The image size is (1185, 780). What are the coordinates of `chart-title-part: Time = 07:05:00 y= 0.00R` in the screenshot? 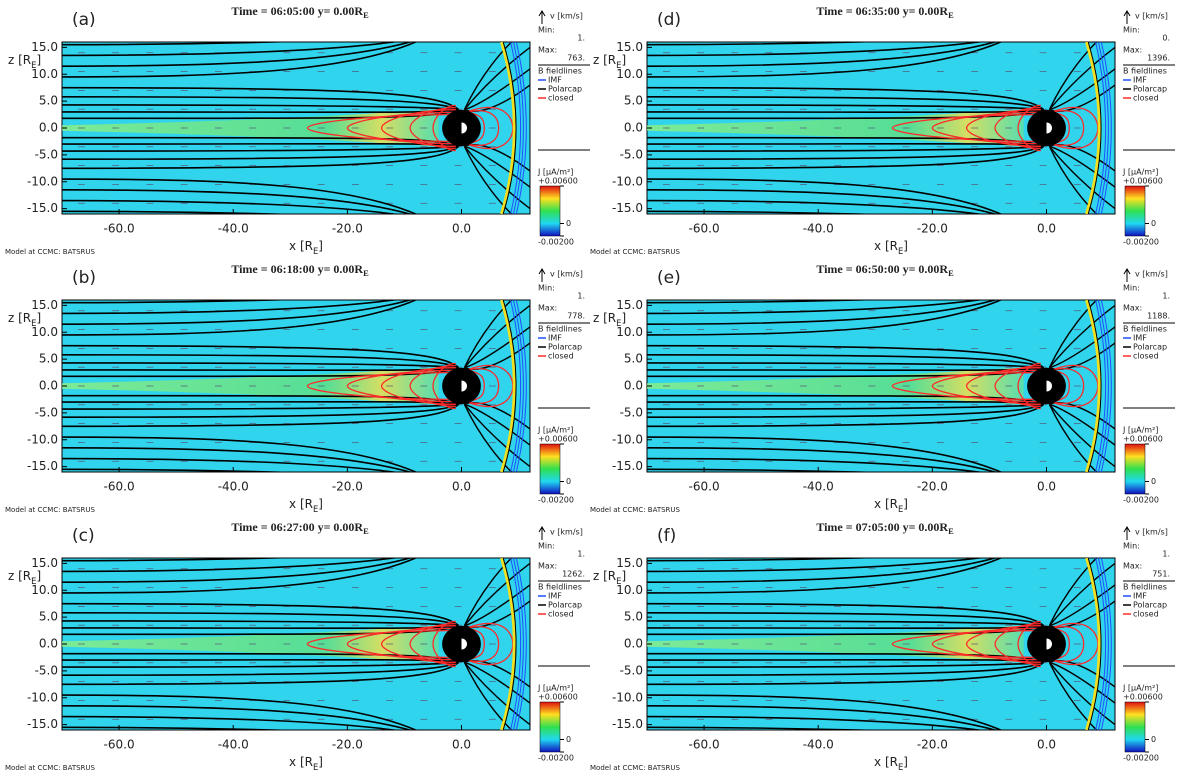 It's located at (882, 527).